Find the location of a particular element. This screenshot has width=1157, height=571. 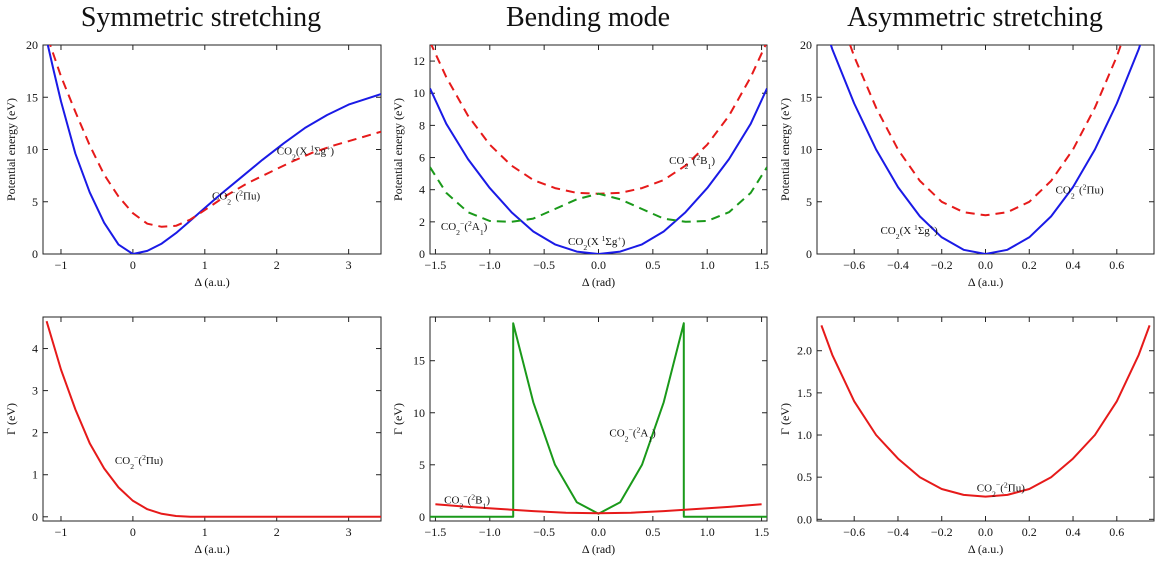

y-tick-label: 6 is located at coordinates (422, 158).